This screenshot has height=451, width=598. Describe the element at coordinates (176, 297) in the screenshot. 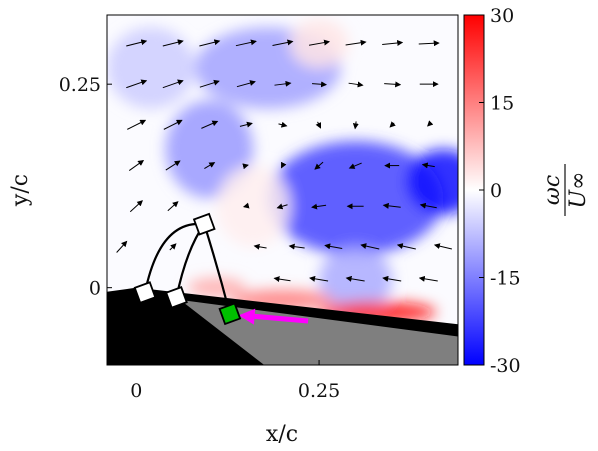

I see `white-square-b-marker` at that location.